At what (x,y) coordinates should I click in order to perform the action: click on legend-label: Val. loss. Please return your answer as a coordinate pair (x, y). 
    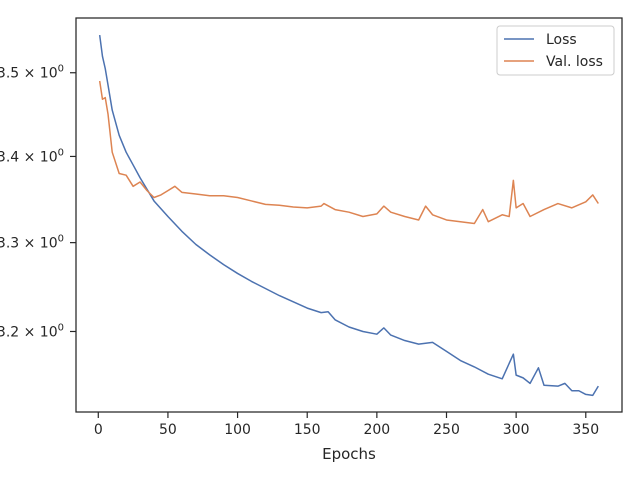
    Looking at the image, I should click on (574, 62).